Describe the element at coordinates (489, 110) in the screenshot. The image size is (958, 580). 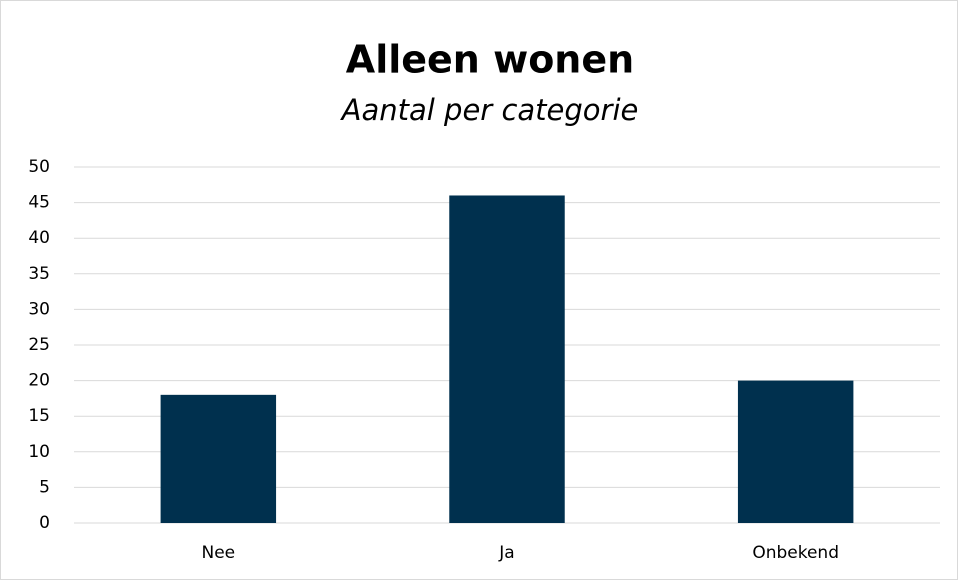
I see `chart-subtitle: Aantal per categorie` at that location.